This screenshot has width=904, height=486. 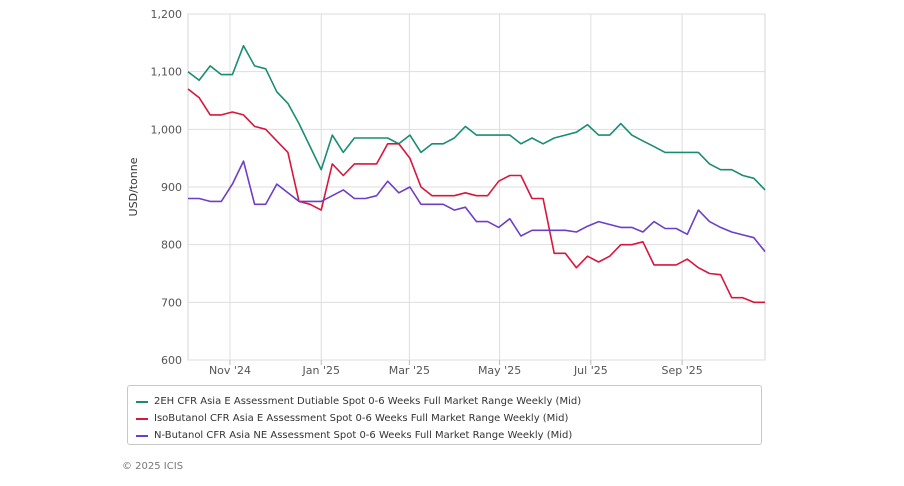 What do you see at coordinates (142, 435) in the screenshot?
I see `legend-swatch-n-butanol` at bounding box center [142, 435].